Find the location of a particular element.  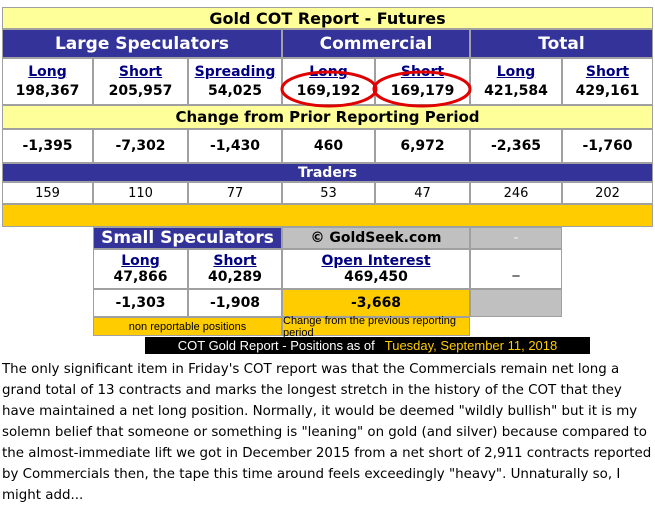

position-value: 429,161 is located at coordinates (607, 91).